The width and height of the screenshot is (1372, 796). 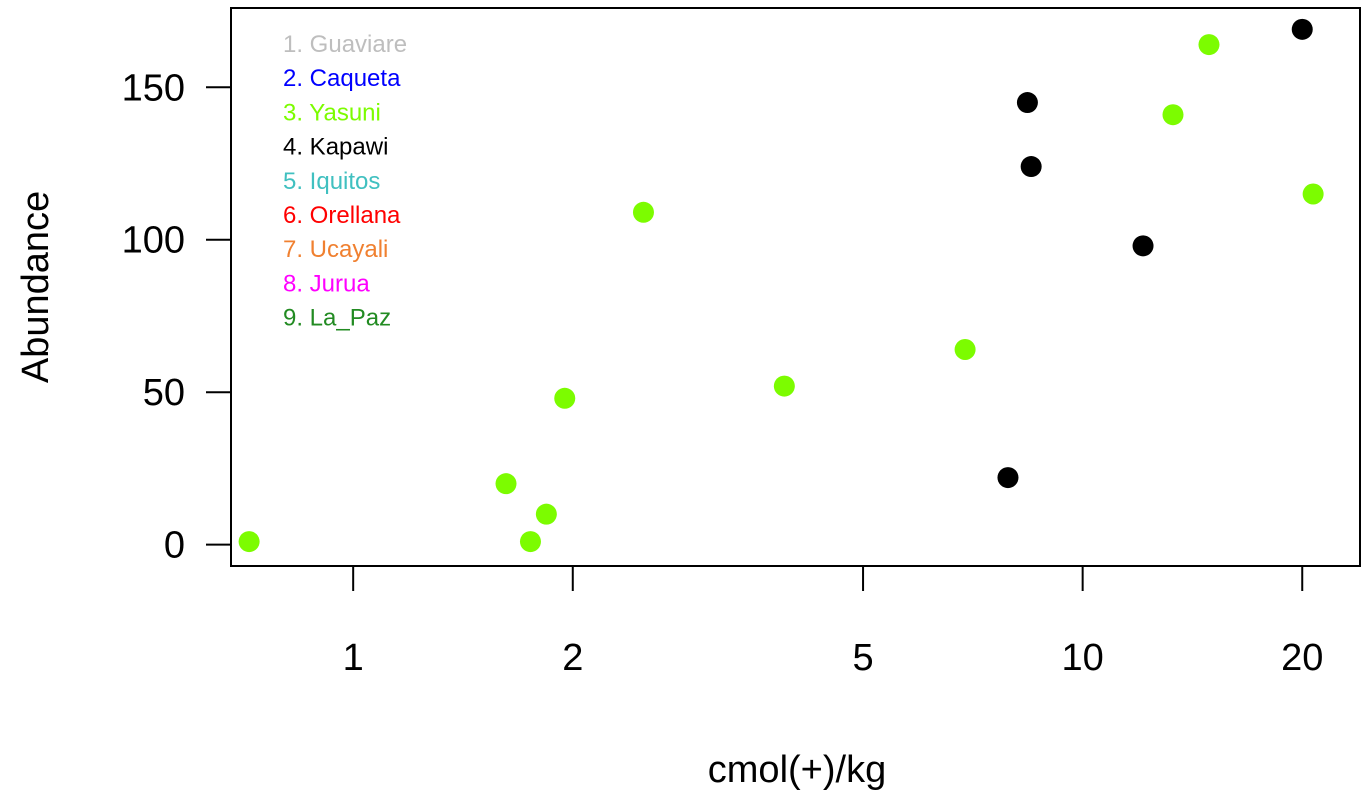 I want to click on x-axis: 1 2 5 10 20, so click(x=833, y=622).